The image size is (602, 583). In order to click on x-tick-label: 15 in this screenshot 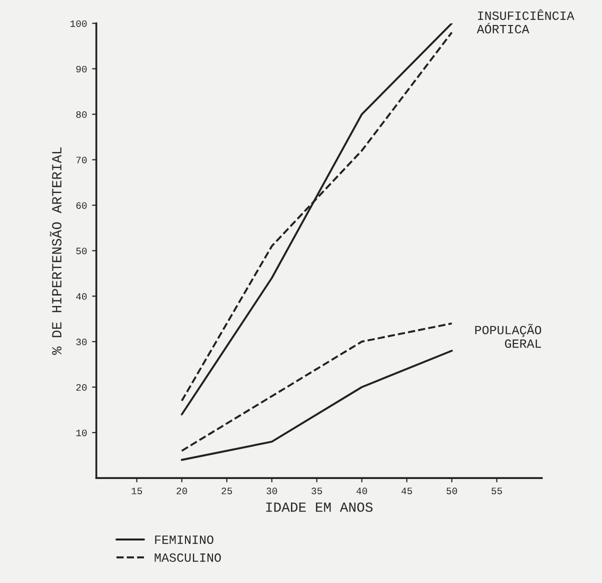, I will do `click(137, 491)`.